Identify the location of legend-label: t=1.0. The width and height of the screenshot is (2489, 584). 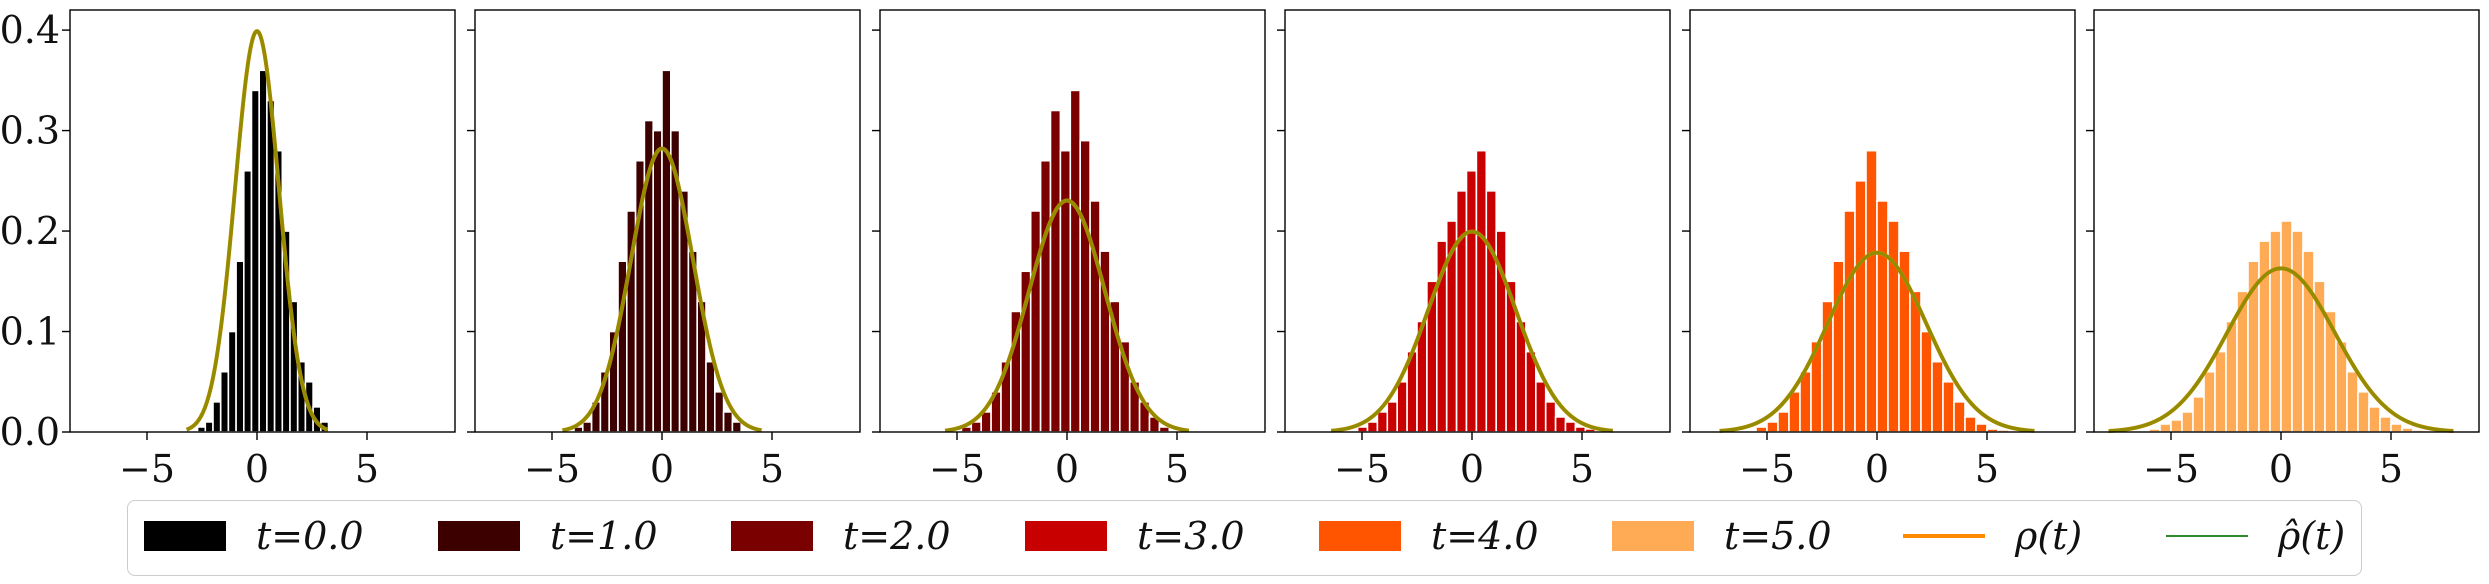
(604, 536).